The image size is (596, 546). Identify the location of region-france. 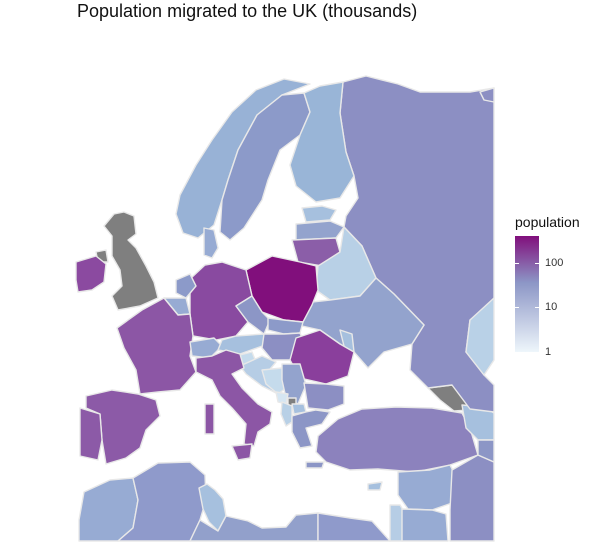
(156, 346).